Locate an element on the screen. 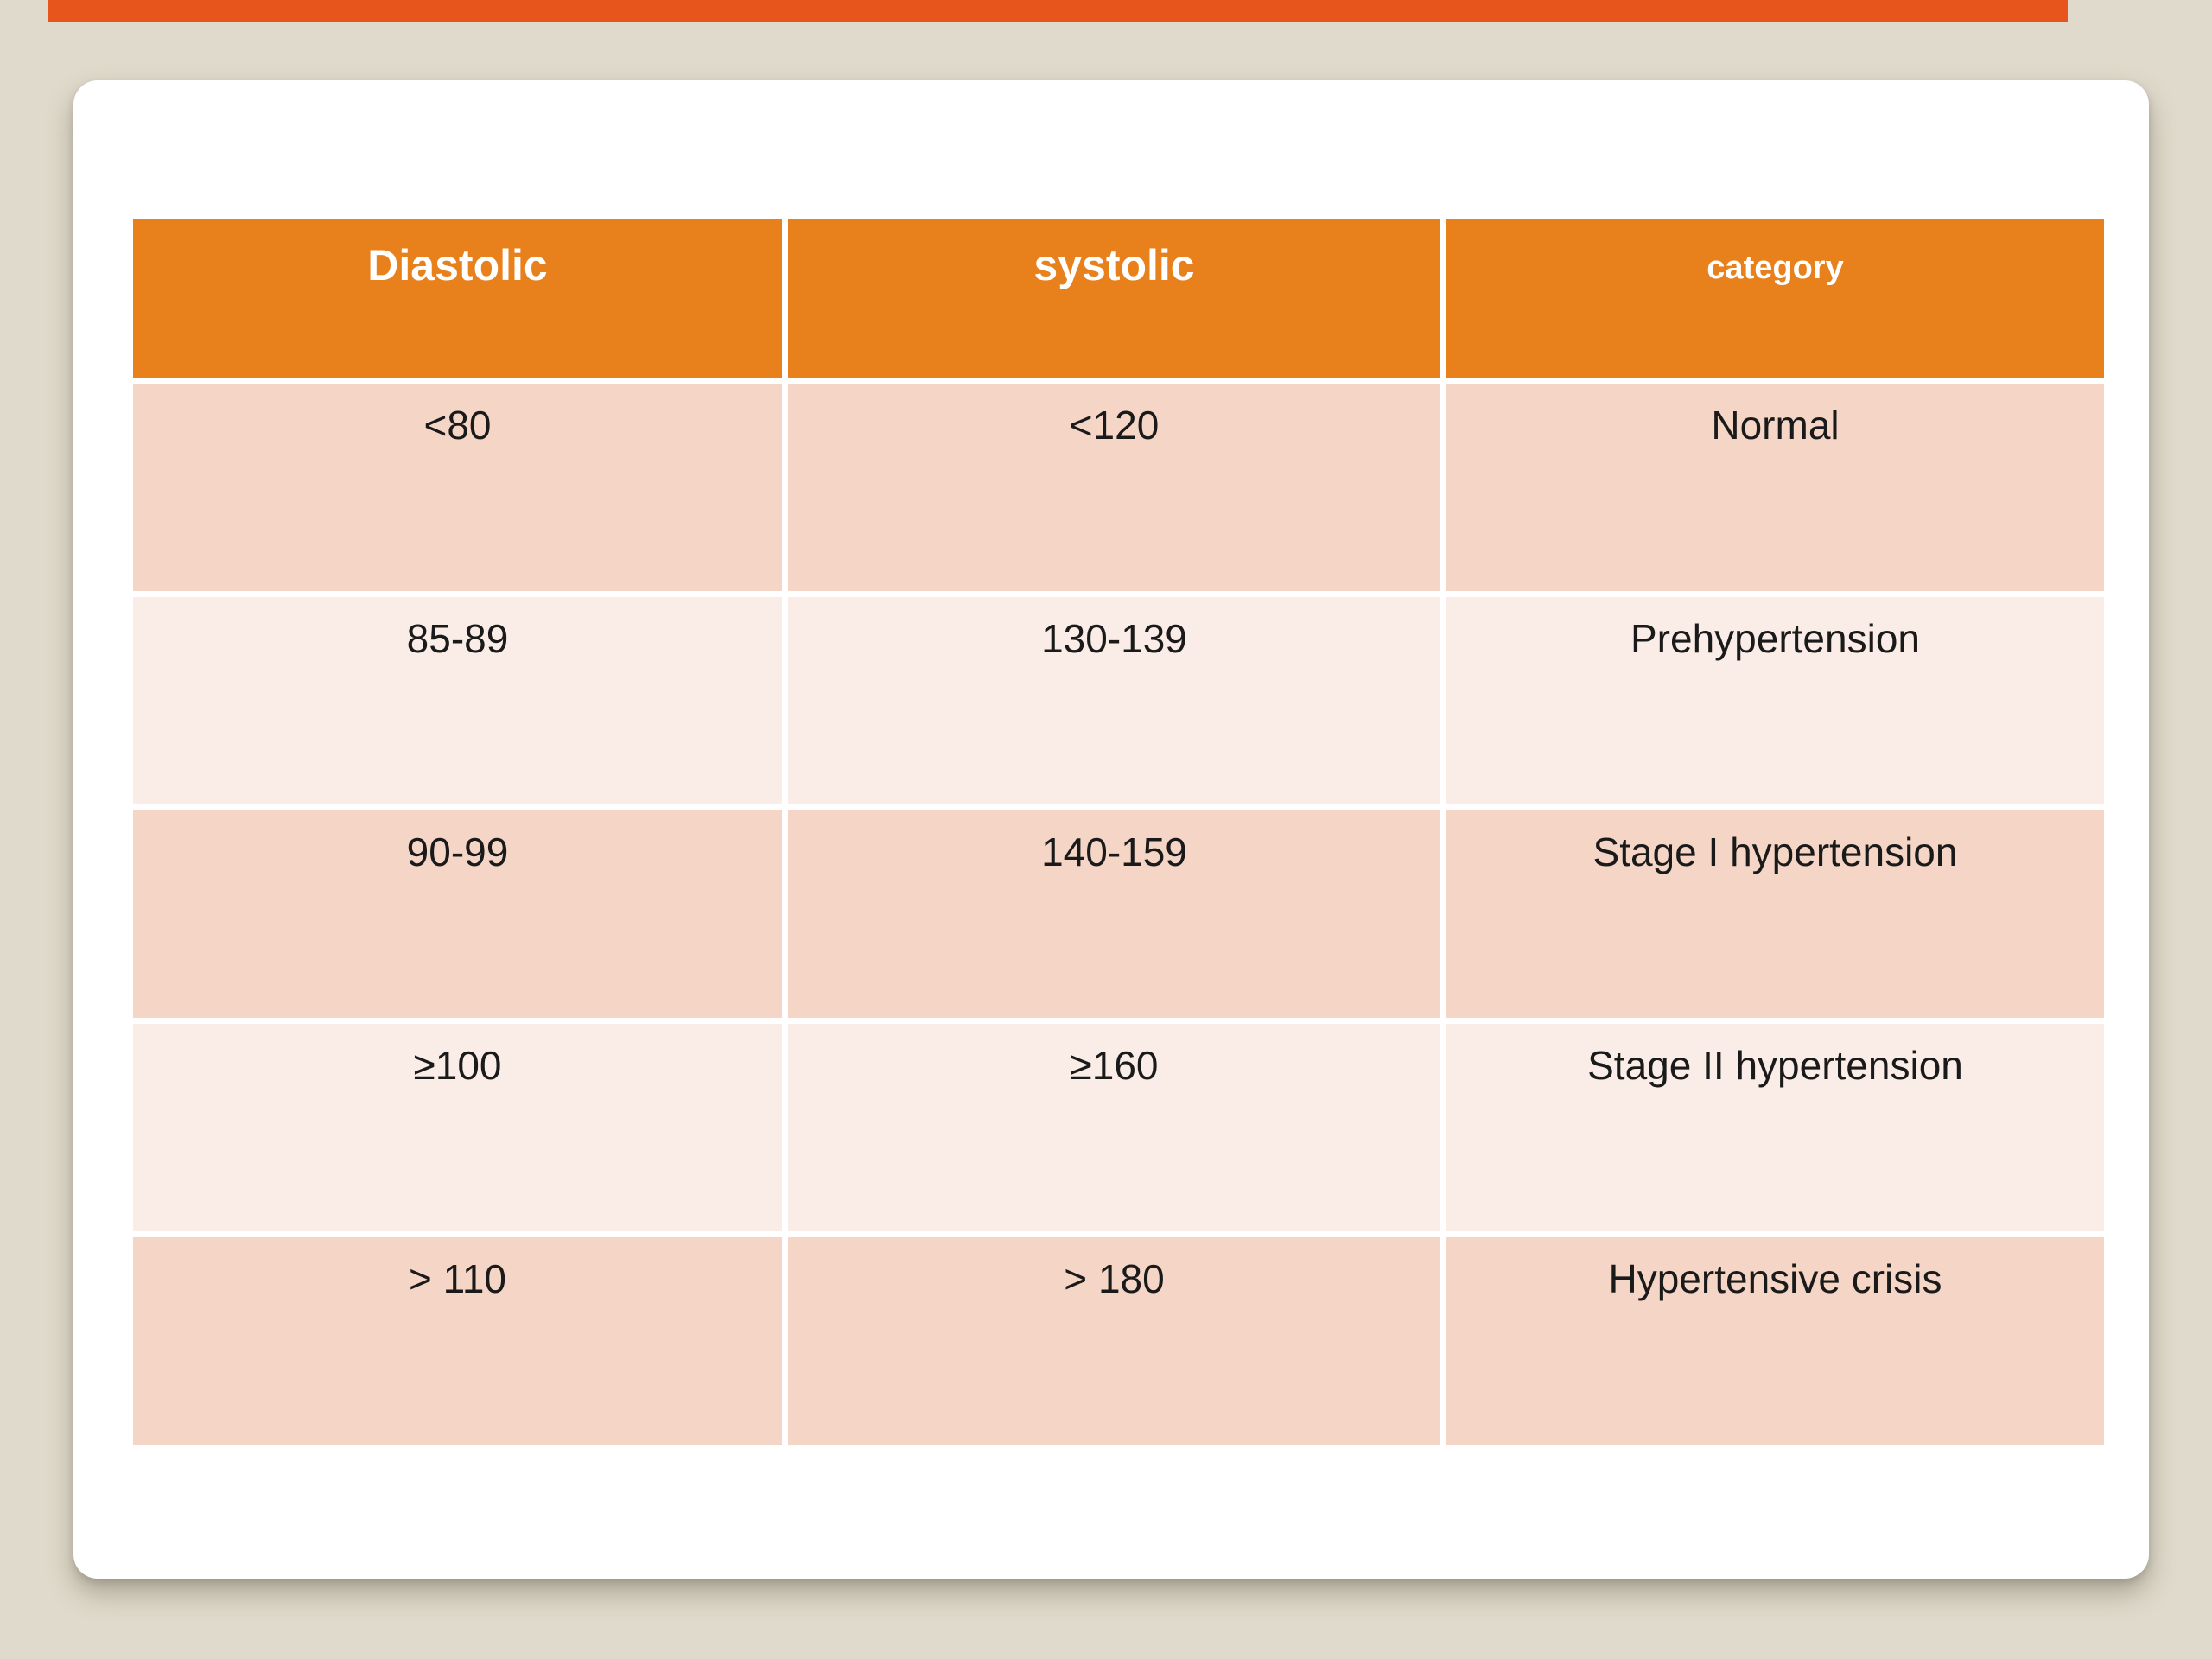  column-header-category-label: category is located at coordinates (1775, 268).